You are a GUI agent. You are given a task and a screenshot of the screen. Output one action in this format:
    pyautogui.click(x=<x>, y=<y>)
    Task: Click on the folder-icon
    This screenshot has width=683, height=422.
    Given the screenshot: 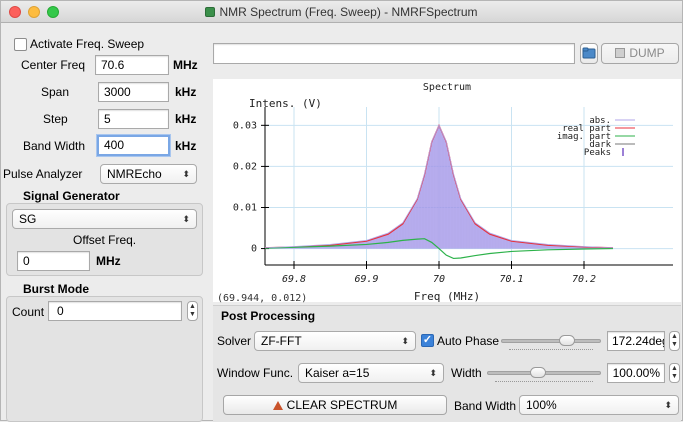 What is the action you would take?
    pyautogui.click(x=589, y=53)
    